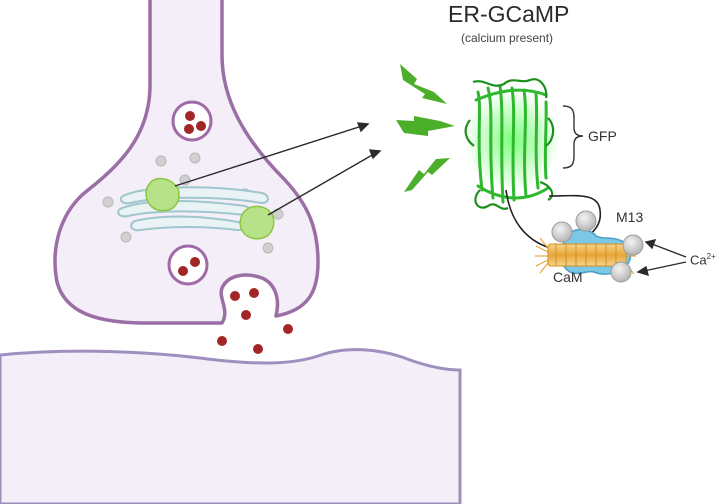 The height and width of the screenshot is (504, 720). What do you see at coordinates (602, 136) in the screenshot?
I see `gfp-label: GFP` at bounding box center [602, 136].